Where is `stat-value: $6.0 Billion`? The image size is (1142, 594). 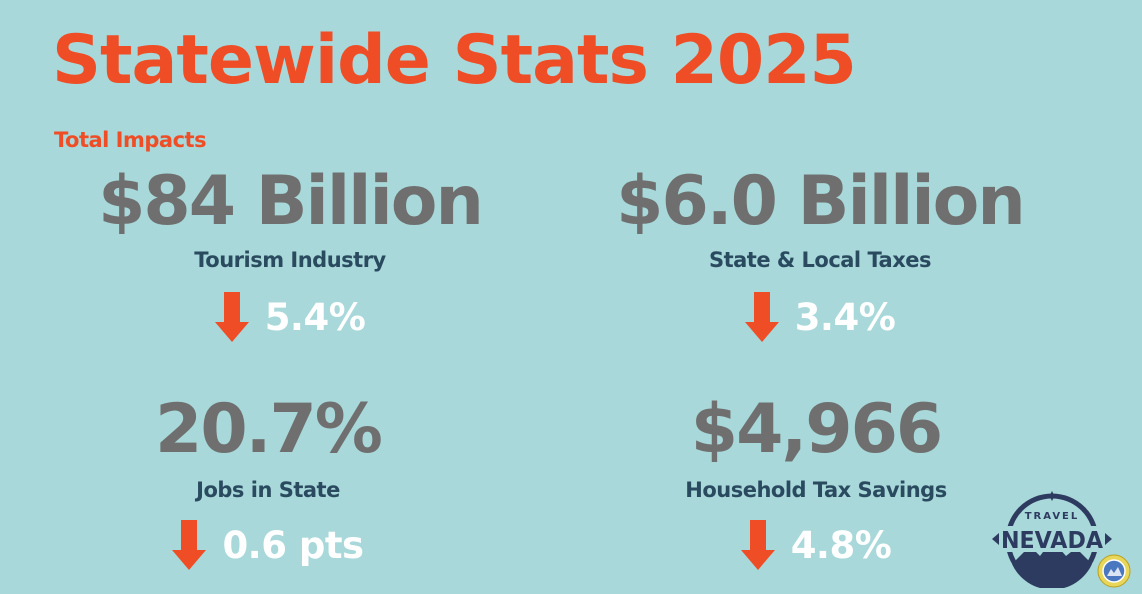
stat-value: $6.0 Billion is located at coordinates (821, 201).